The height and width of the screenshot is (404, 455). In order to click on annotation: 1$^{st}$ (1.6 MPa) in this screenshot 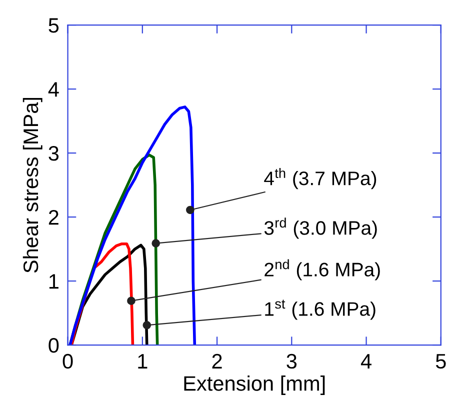, I will do `click(320, 310)`.